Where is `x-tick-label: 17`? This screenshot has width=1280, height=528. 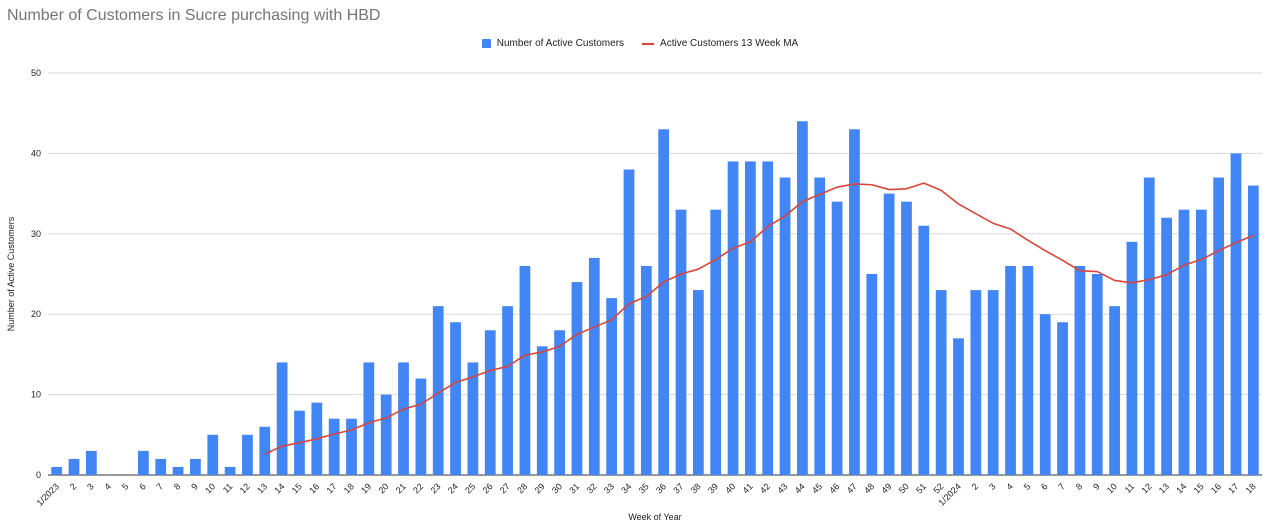
x-tick-label: 17 is located at coordinates (1233, 488).